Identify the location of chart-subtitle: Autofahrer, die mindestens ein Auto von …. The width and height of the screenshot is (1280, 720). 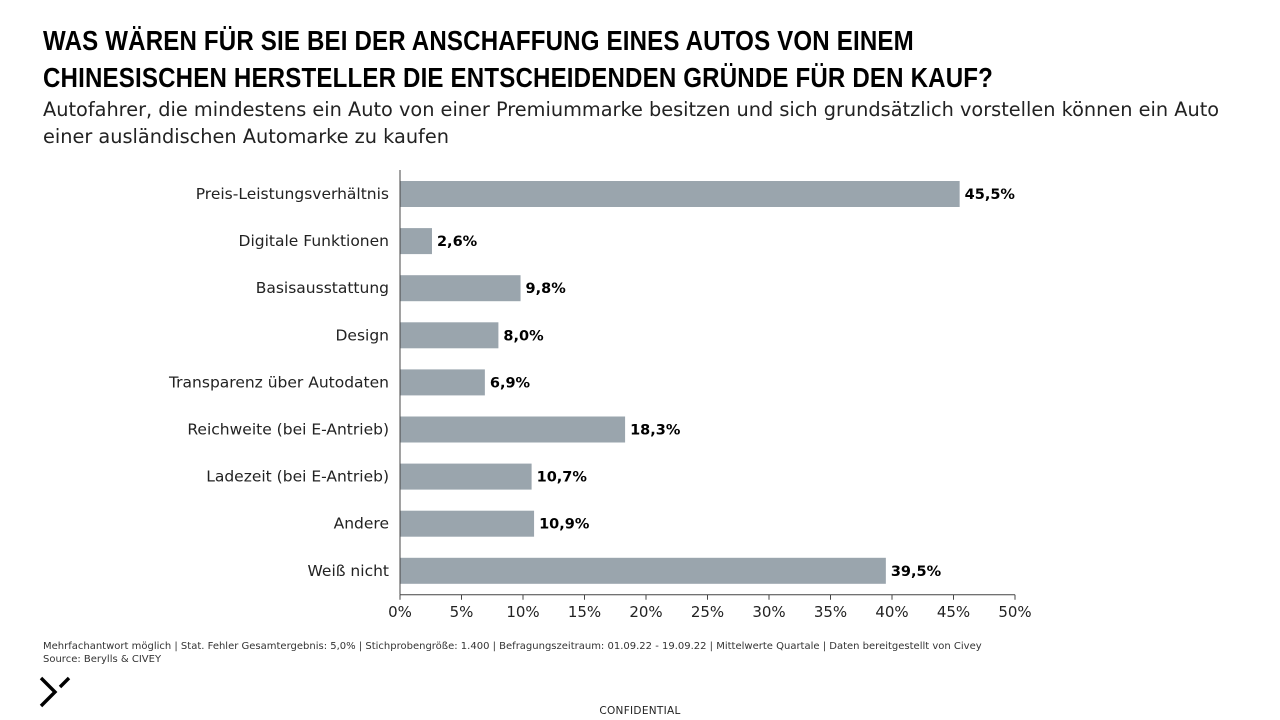
(631, 123).